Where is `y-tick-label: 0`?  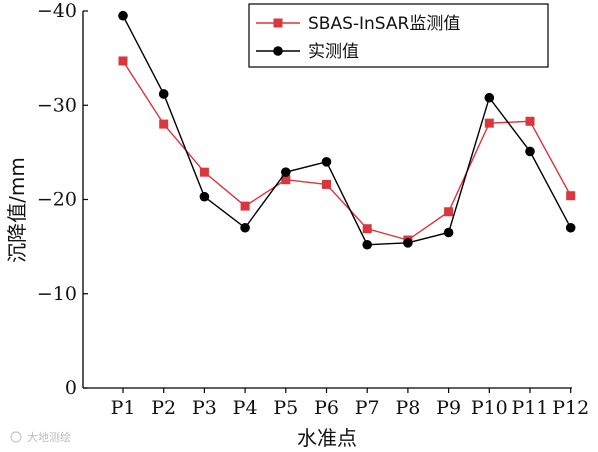
y-tick-label: 0 is located at coordinates (71, 388).